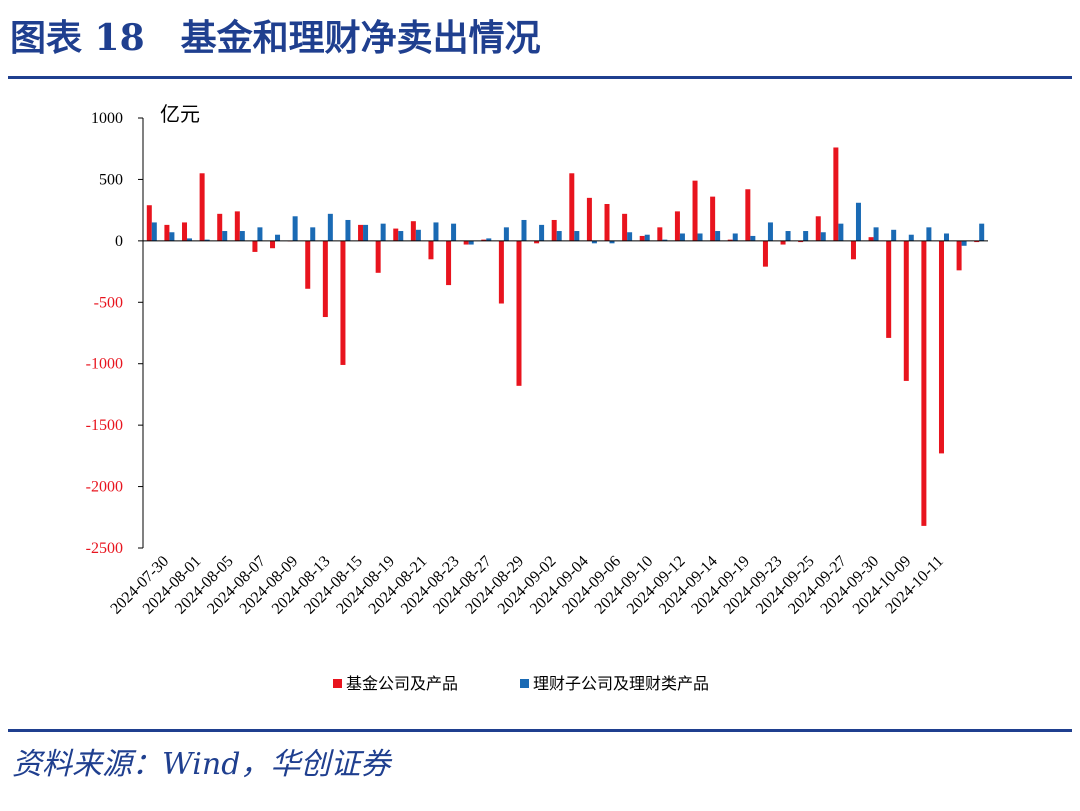 The image size is (1080, 811). Describe the element at coordinates (275, 38) in the screenshot. I see `figure-title: 图表 18 基金和理财净卖出情况` at that location.